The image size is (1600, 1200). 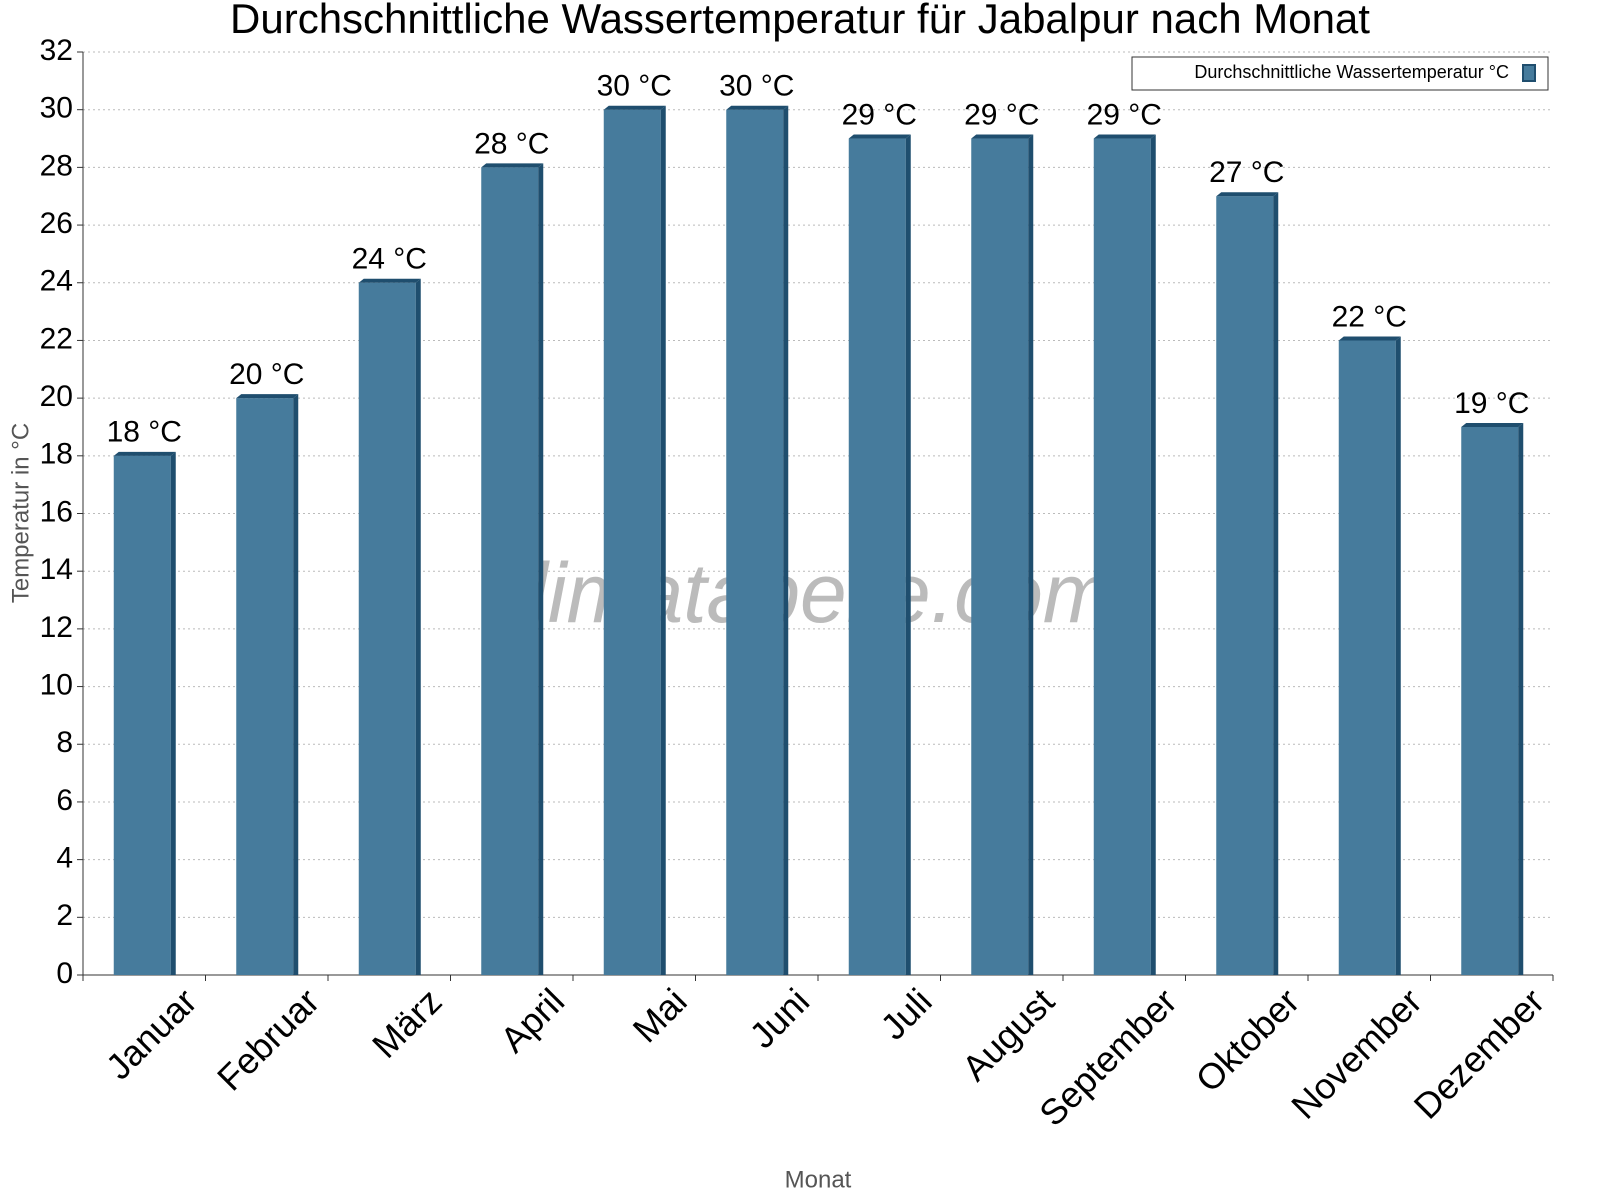 I want to click on y-tick-label: 22, so click(x=56, y=338).